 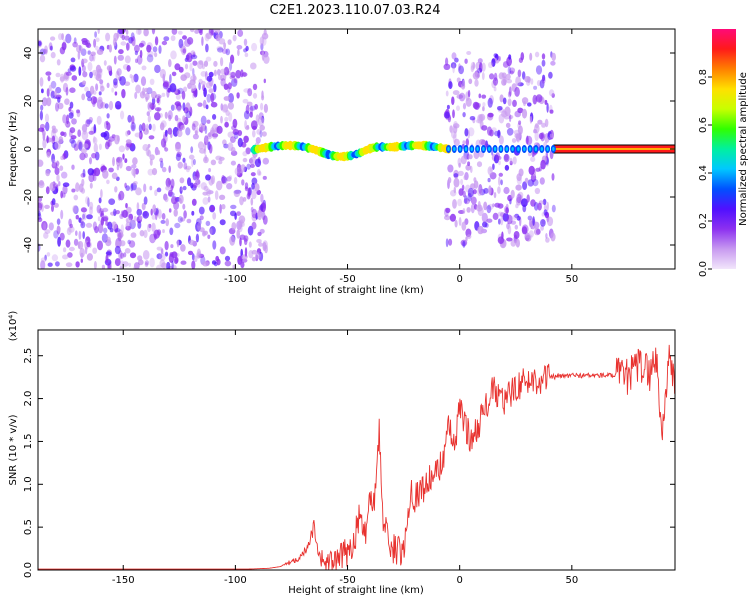 What do you see at coordinates (459, 279) in the screenshot?
I see `x-tick-label: 0` at bounding box center [459, 279].